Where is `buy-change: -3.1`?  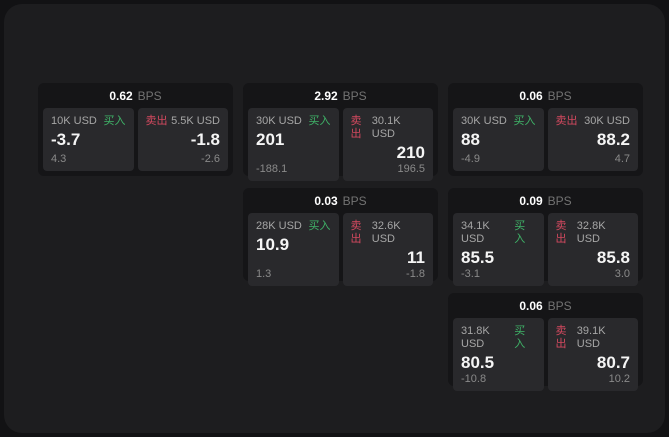 buy-change: -3.1 is located at coordinates (470, 273).